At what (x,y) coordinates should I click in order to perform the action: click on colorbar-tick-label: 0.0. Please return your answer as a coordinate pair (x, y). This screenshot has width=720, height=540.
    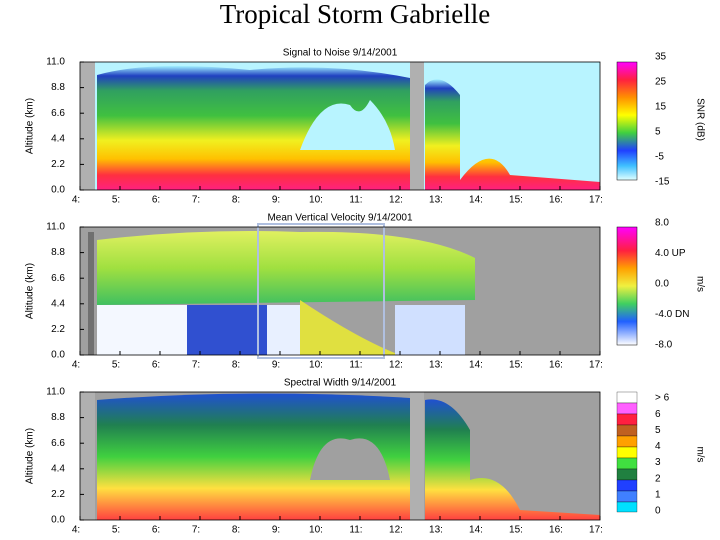
    Looking at the image, I should click on (662, 284).